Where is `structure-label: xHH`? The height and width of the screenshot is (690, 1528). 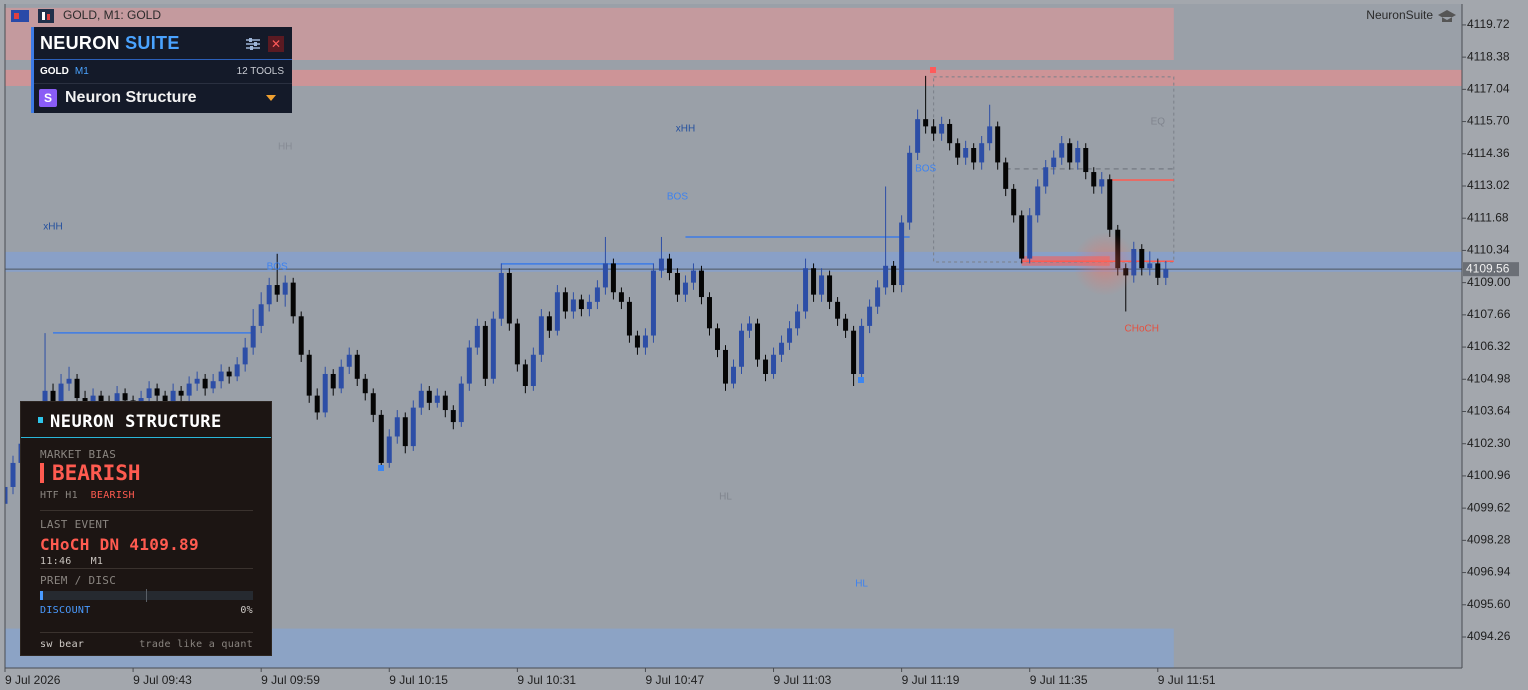 structure-label: xHH is located at coordinates (685, 129).